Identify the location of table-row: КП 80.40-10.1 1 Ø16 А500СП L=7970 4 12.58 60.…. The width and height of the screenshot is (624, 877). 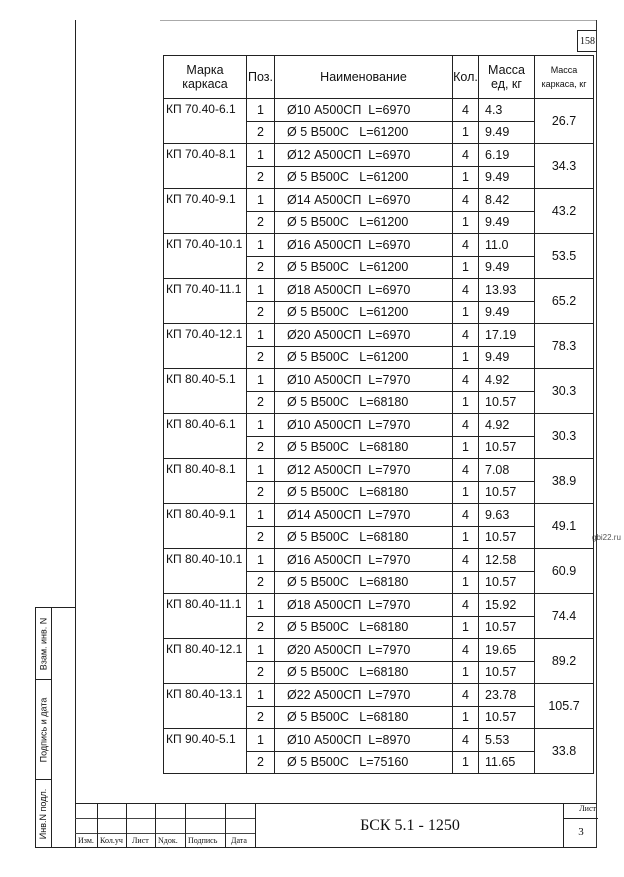
(378, 571).